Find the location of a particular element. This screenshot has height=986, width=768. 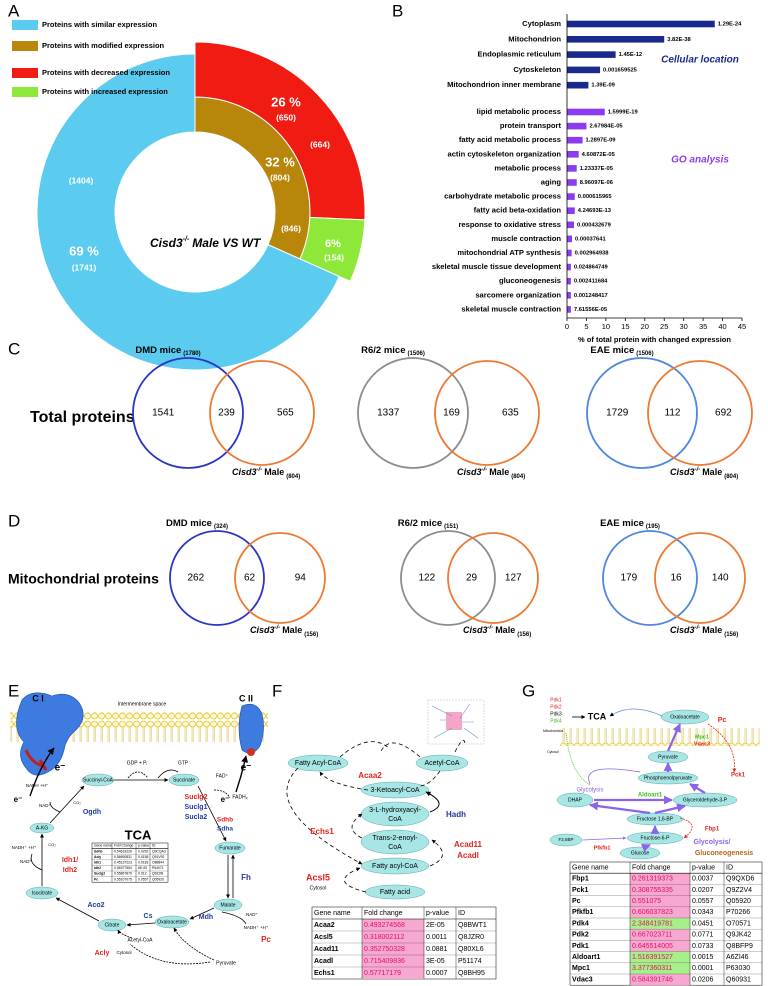

center-title-part: -/- is located at coordinates (186, 239).